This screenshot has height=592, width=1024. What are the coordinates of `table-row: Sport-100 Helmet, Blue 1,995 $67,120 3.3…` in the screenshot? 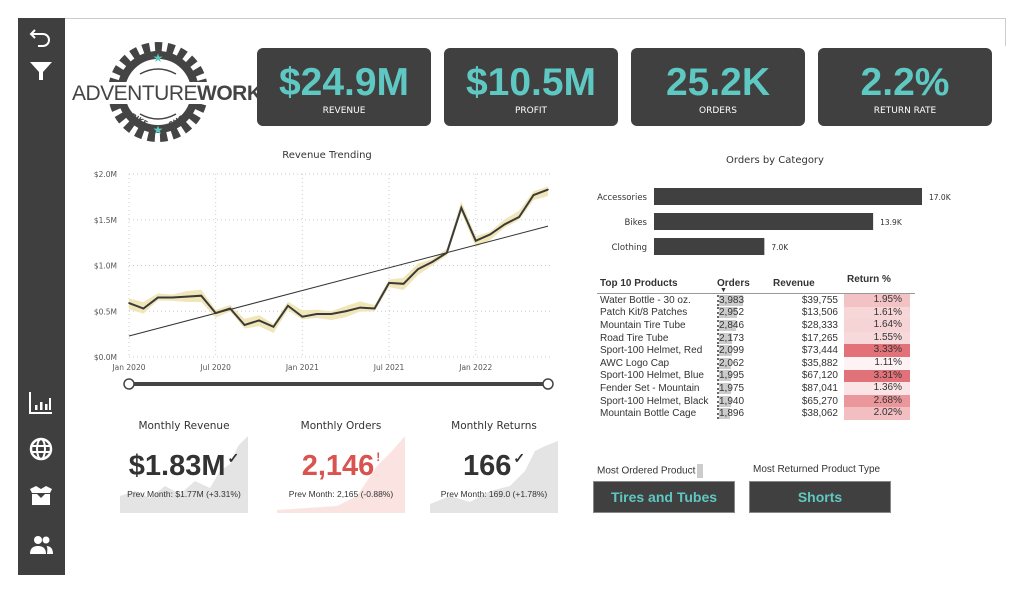 It's located at (756, 376).